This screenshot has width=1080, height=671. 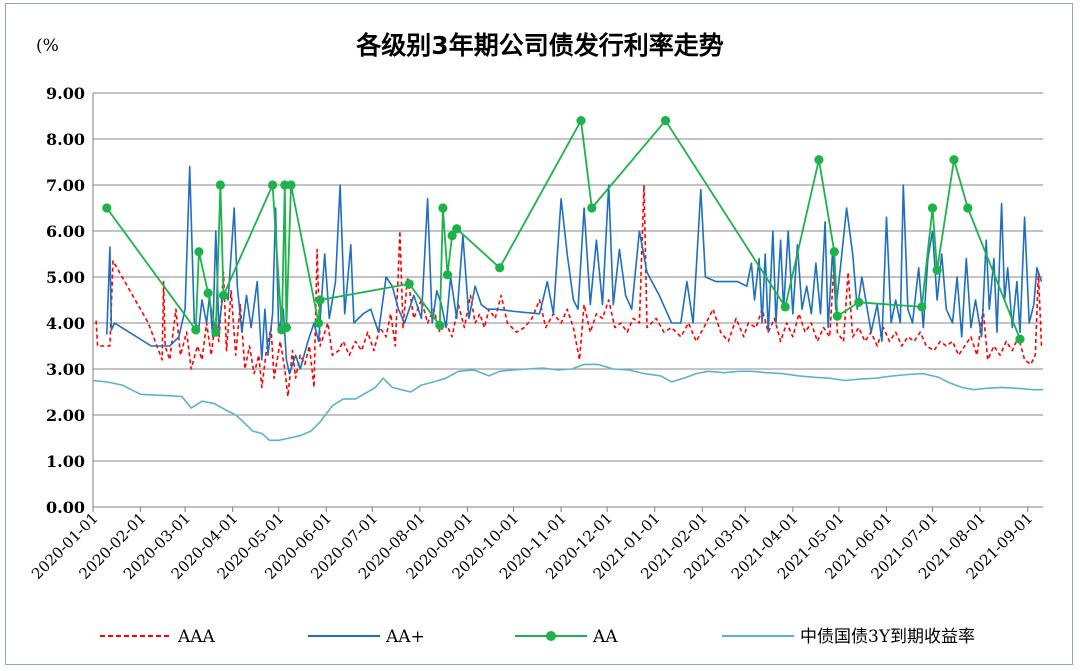 I want to click on chart-title: 各级别3年期公司债发行利率走势, so click(x=539, y=45).